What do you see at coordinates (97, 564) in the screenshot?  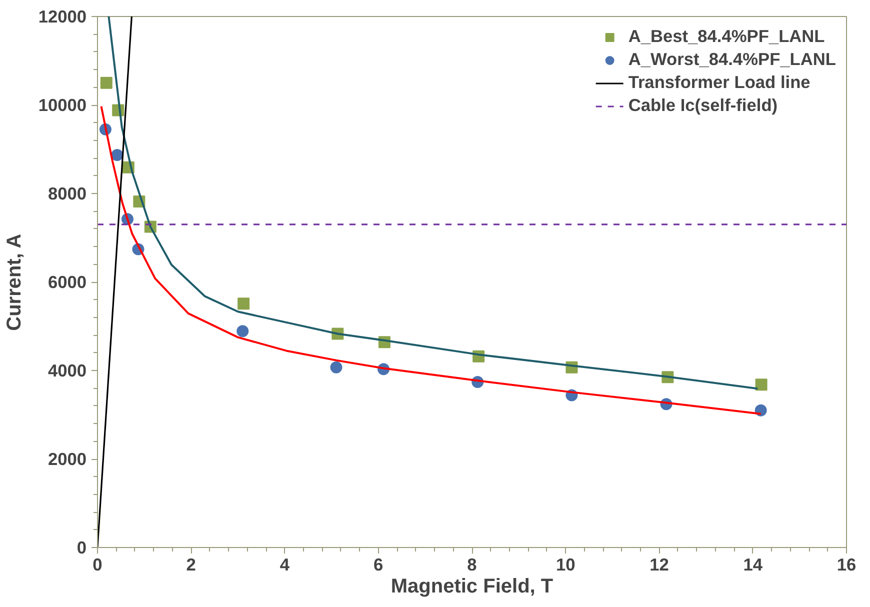 I see `x-tick-label: 0` at bounding box center [97, 564].